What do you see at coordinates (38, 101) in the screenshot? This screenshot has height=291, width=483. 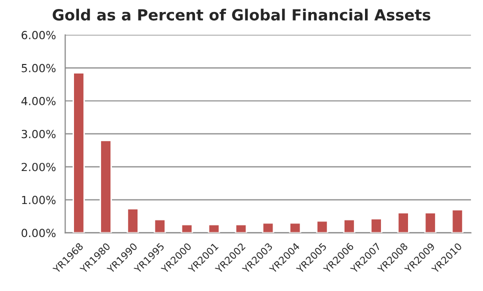 I see `y-tick-label: 4.00%` at bounding box center [38, 101].